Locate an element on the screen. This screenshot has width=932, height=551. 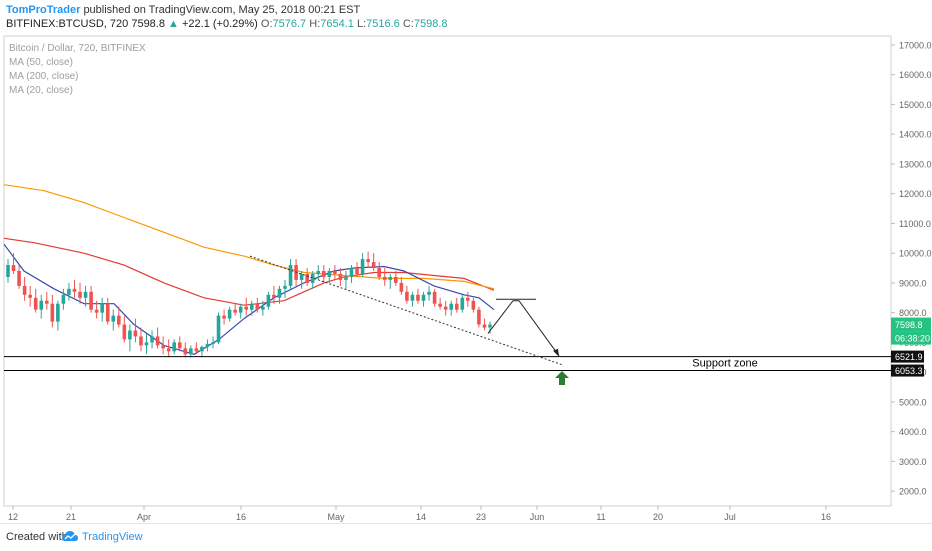
time-tick-label: 23 is located at coordinates (481, 517).